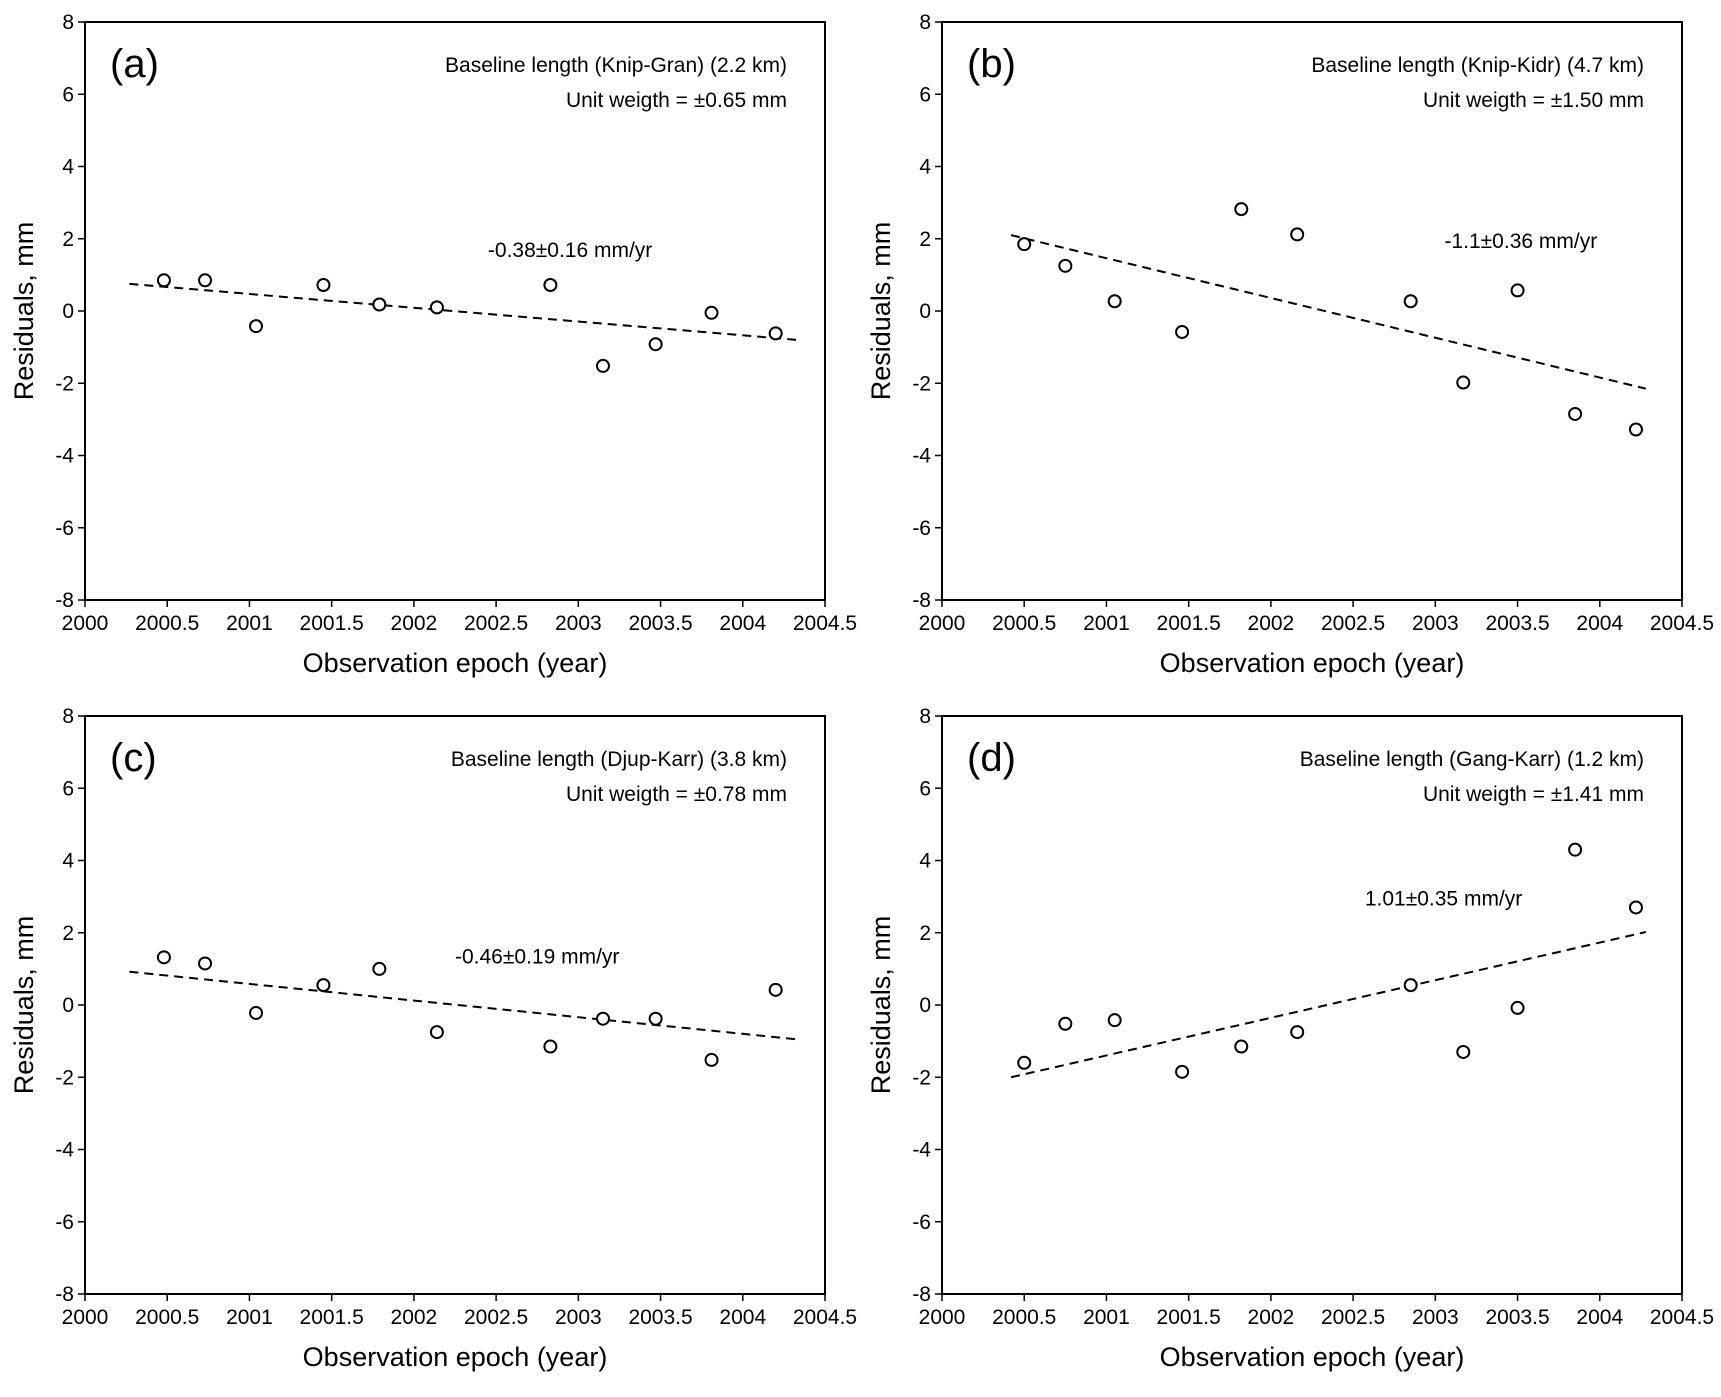 Image resolution: width=1721 pixels, height=1397 pixels. I want to click on panel-label: (c), so click(133, 758).